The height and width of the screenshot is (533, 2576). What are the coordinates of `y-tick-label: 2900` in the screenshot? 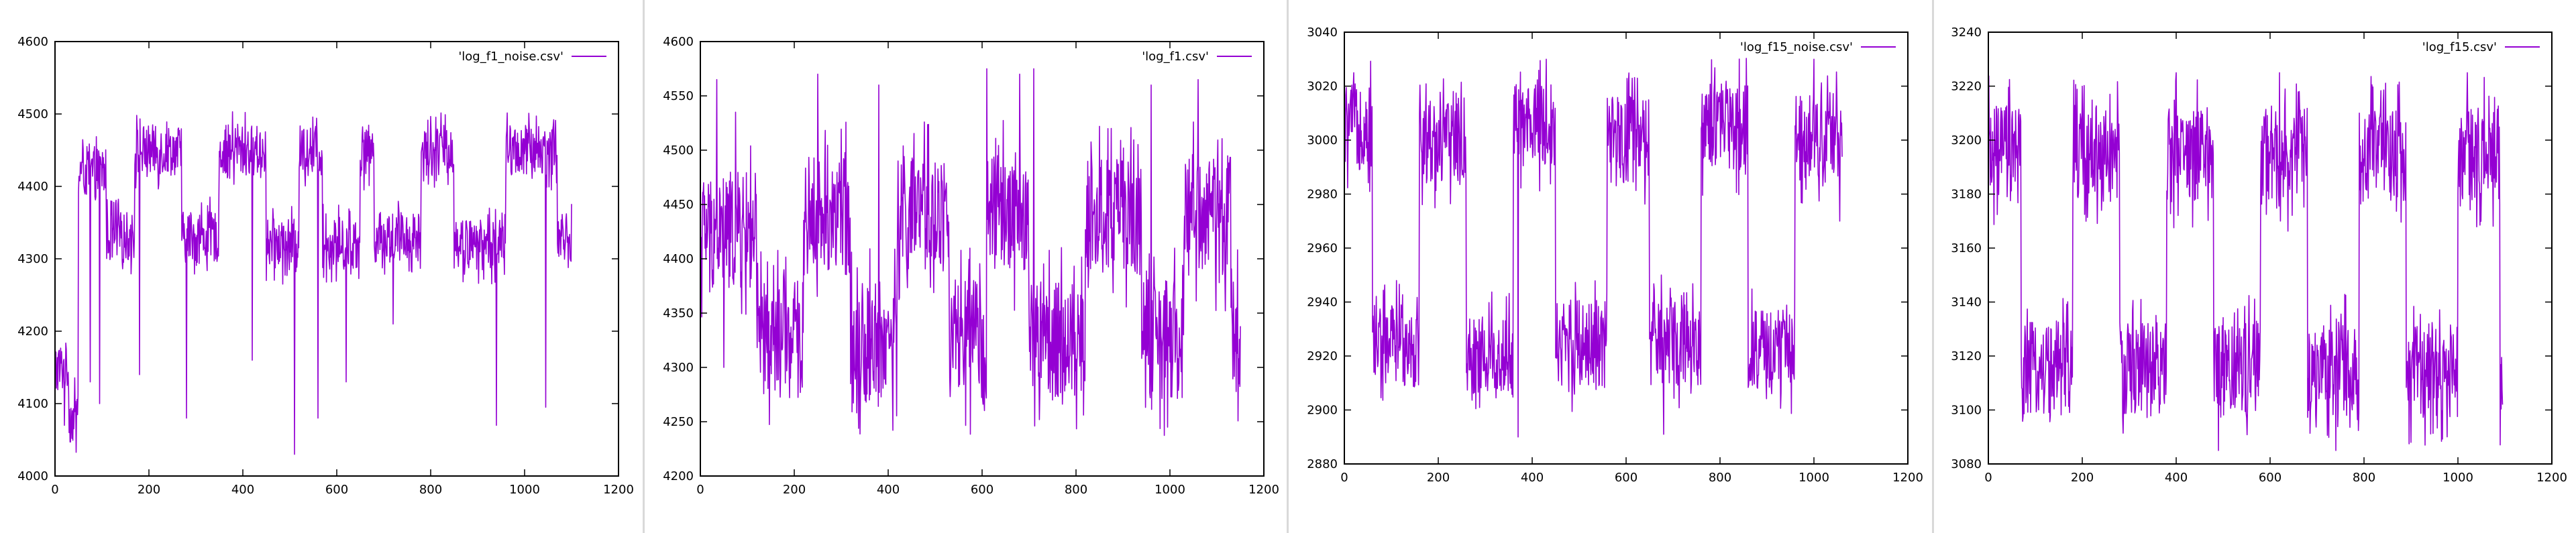 It's located at (1322, 411).